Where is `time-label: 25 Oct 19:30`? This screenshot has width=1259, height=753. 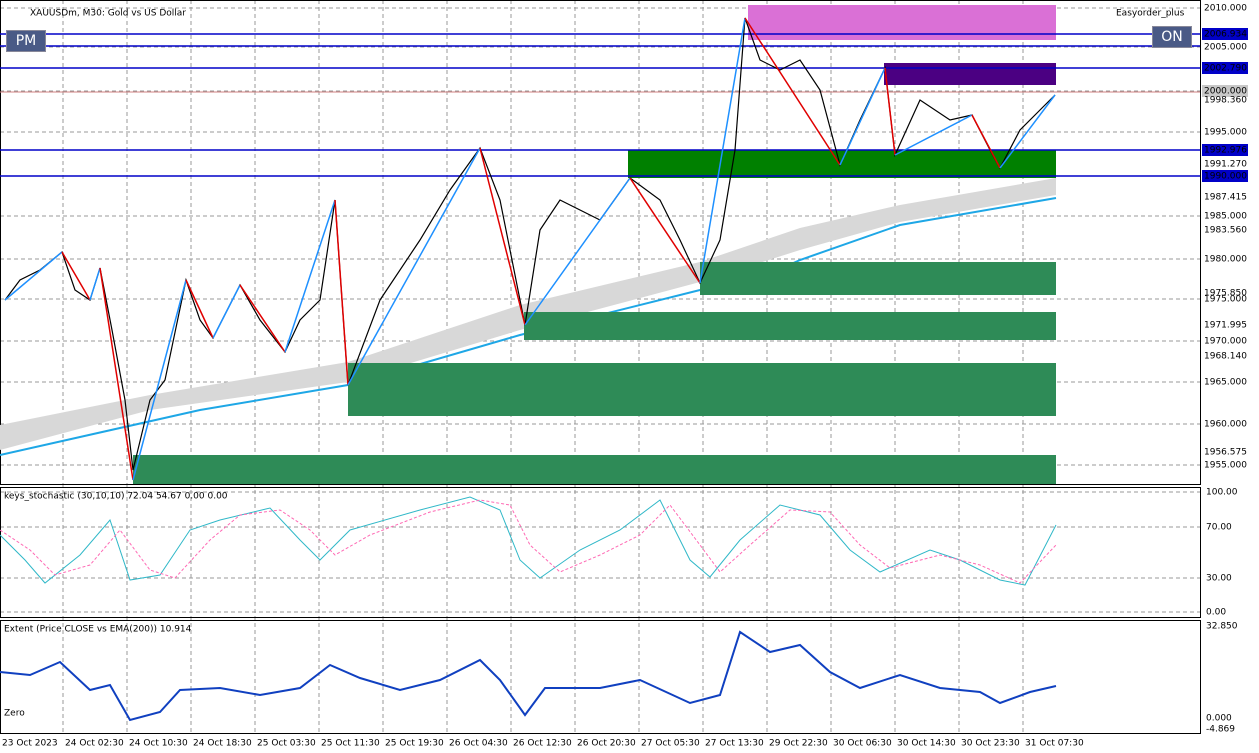 time-label: 25 Oct 19:30 is located at coordinates (414, 744).